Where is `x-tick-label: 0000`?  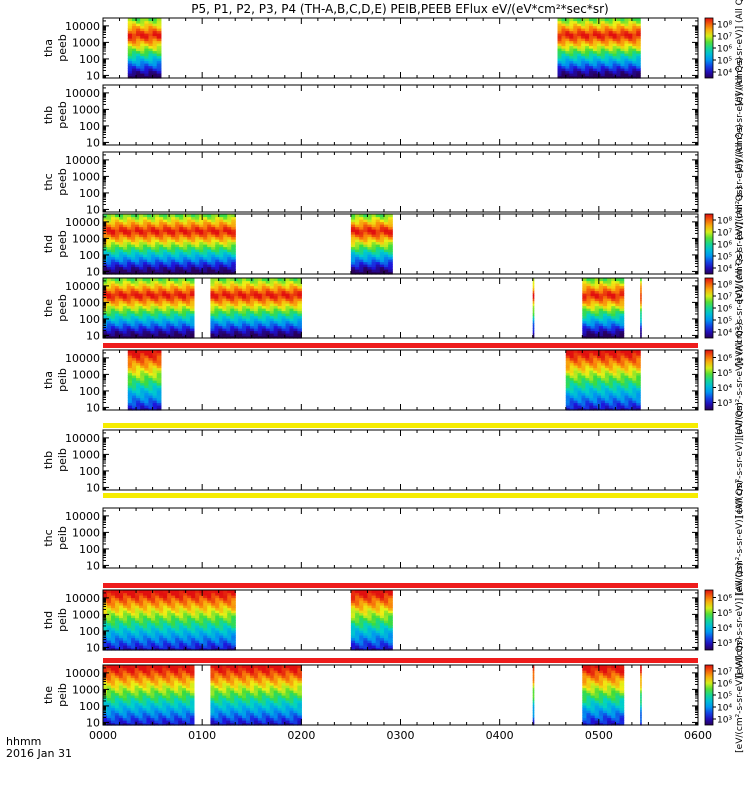 x-tick-label: 0000 is located at coordinates (103, 735).